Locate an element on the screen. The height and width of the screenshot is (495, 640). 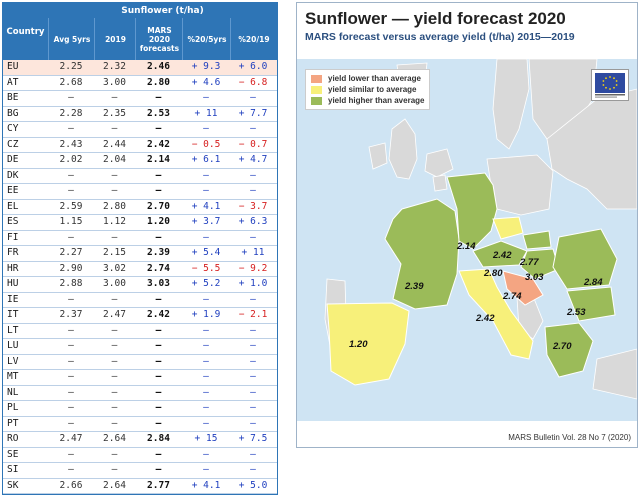
country-cell: EL is located at coordinates (13, 206).